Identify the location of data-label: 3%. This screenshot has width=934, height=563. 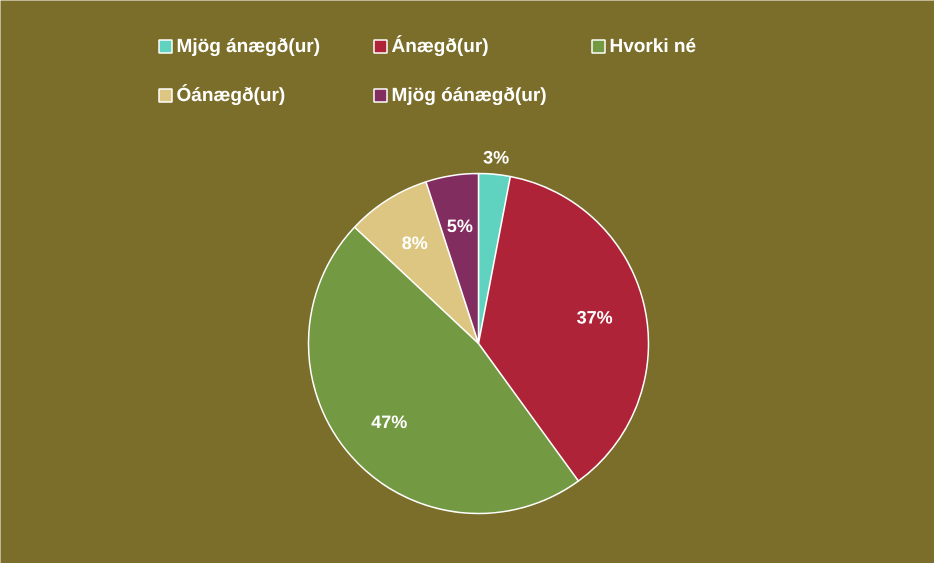
(496, 157).